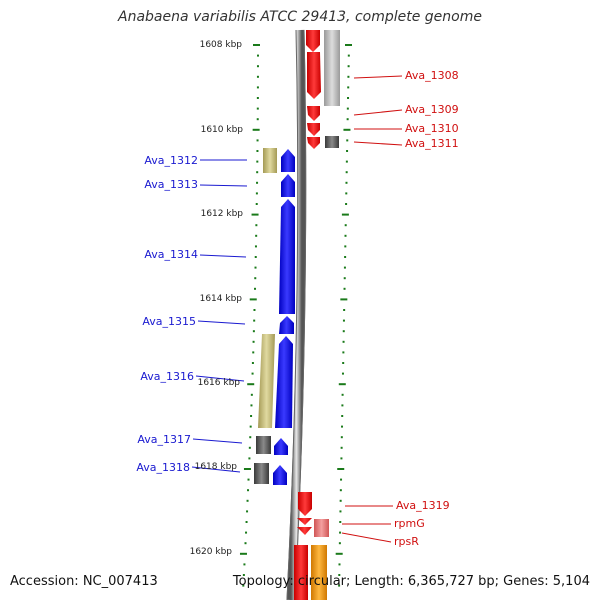 Image resolution: width=600 pixels, height=600 pixels. What do you see at coordinates (261, 473) in the screenshot?
I see `gene-box-gray-ava1318` at bounding box center [261, 473].